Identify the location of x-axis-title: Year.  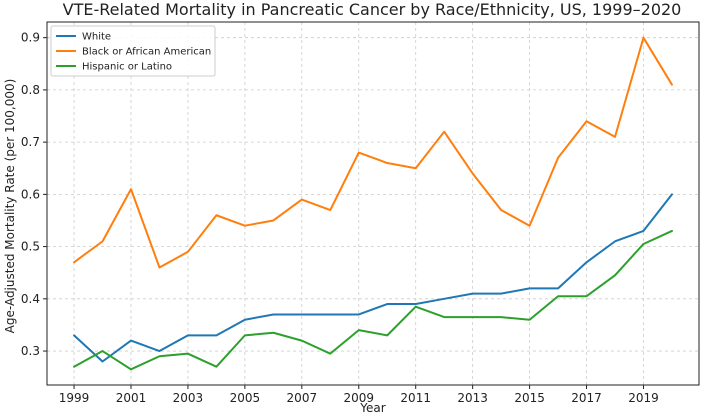
(372, 408).